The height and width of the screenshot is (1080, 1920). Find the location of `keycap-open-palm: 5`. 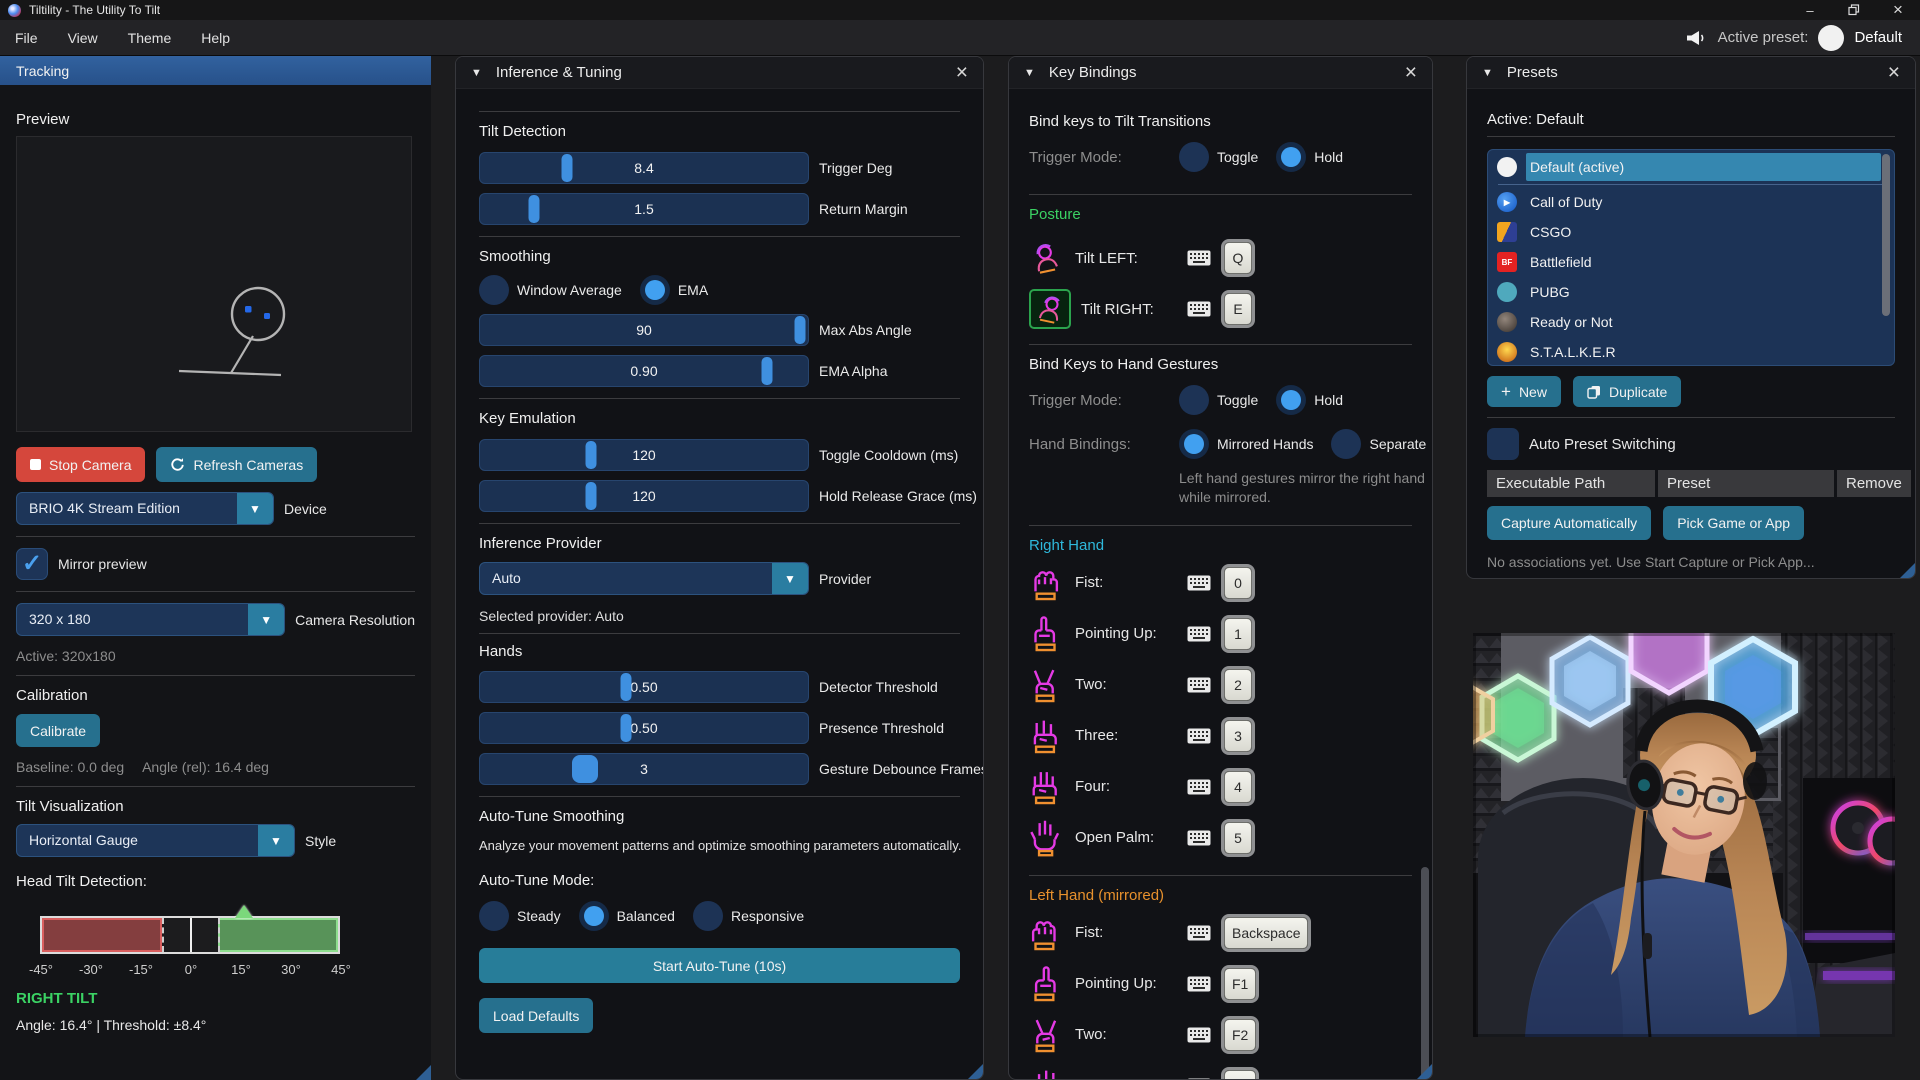

keycap-open-palm: 5 is located at coordinates (1238, 837).